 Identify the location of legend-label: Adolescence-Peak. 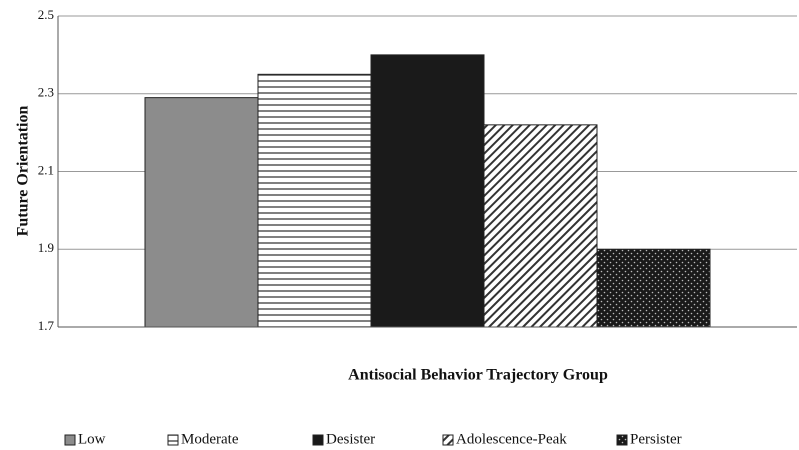
(511, 439).